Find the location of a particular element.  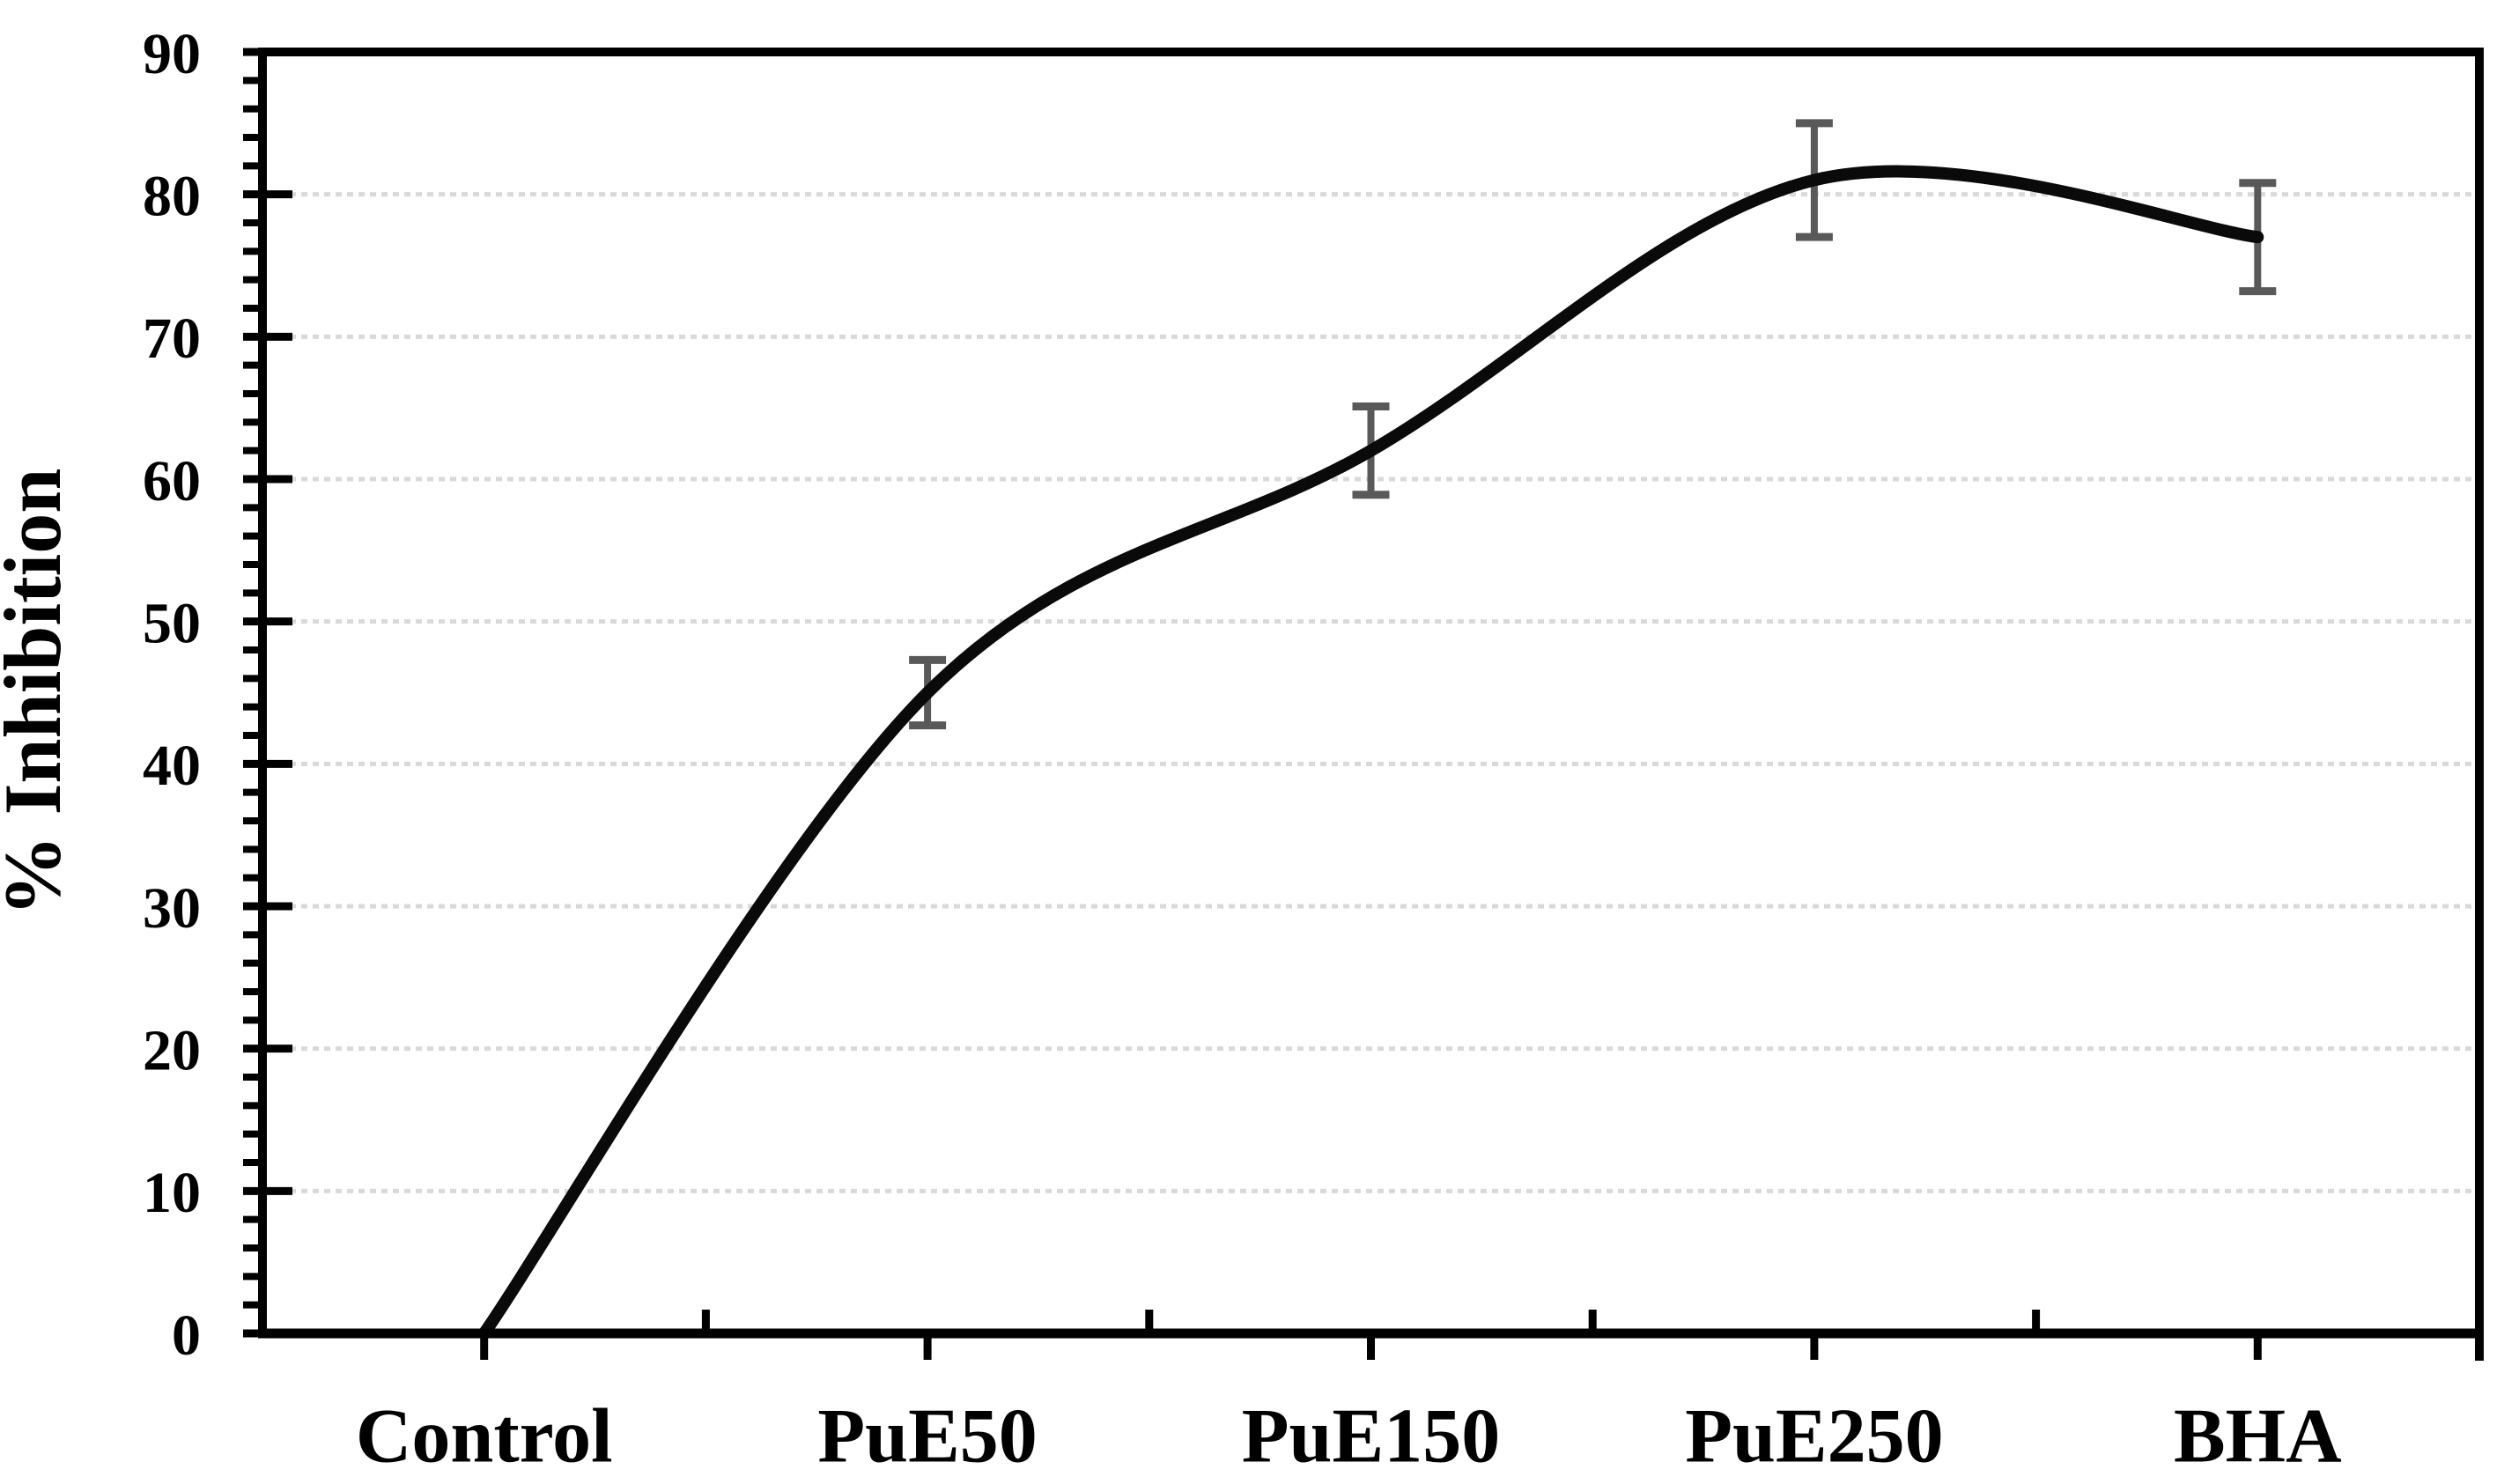

y-tick-label: 40 is located at coordinates (172, 766).